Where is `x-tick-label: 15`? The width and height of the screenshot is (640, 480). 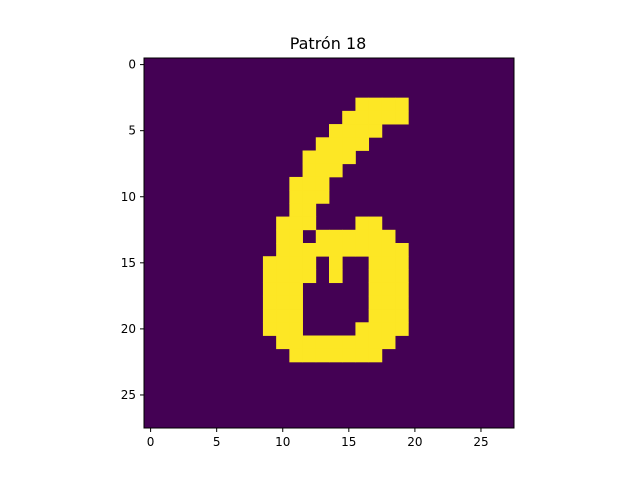 x-tick-label: 15 is located at coordinates (348, 442).